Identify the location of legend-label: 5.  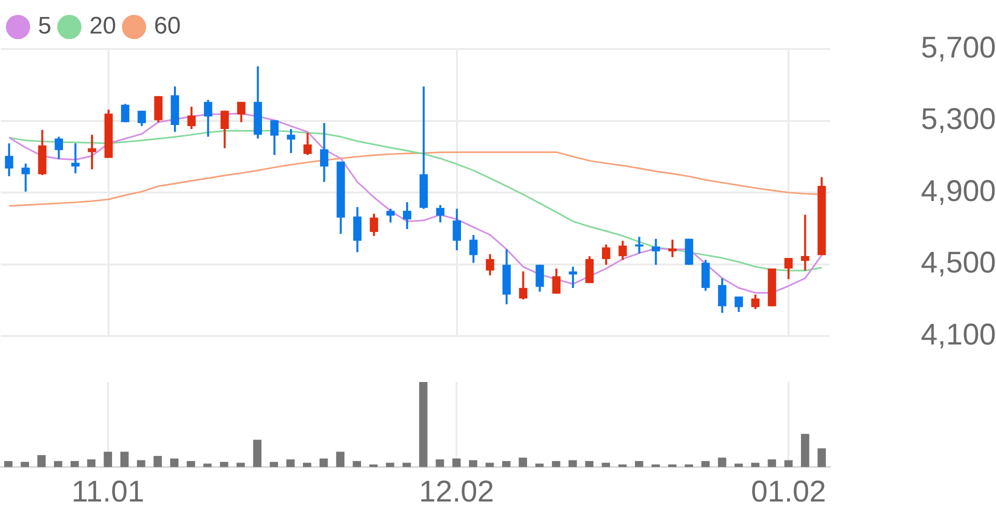
(45, 26).